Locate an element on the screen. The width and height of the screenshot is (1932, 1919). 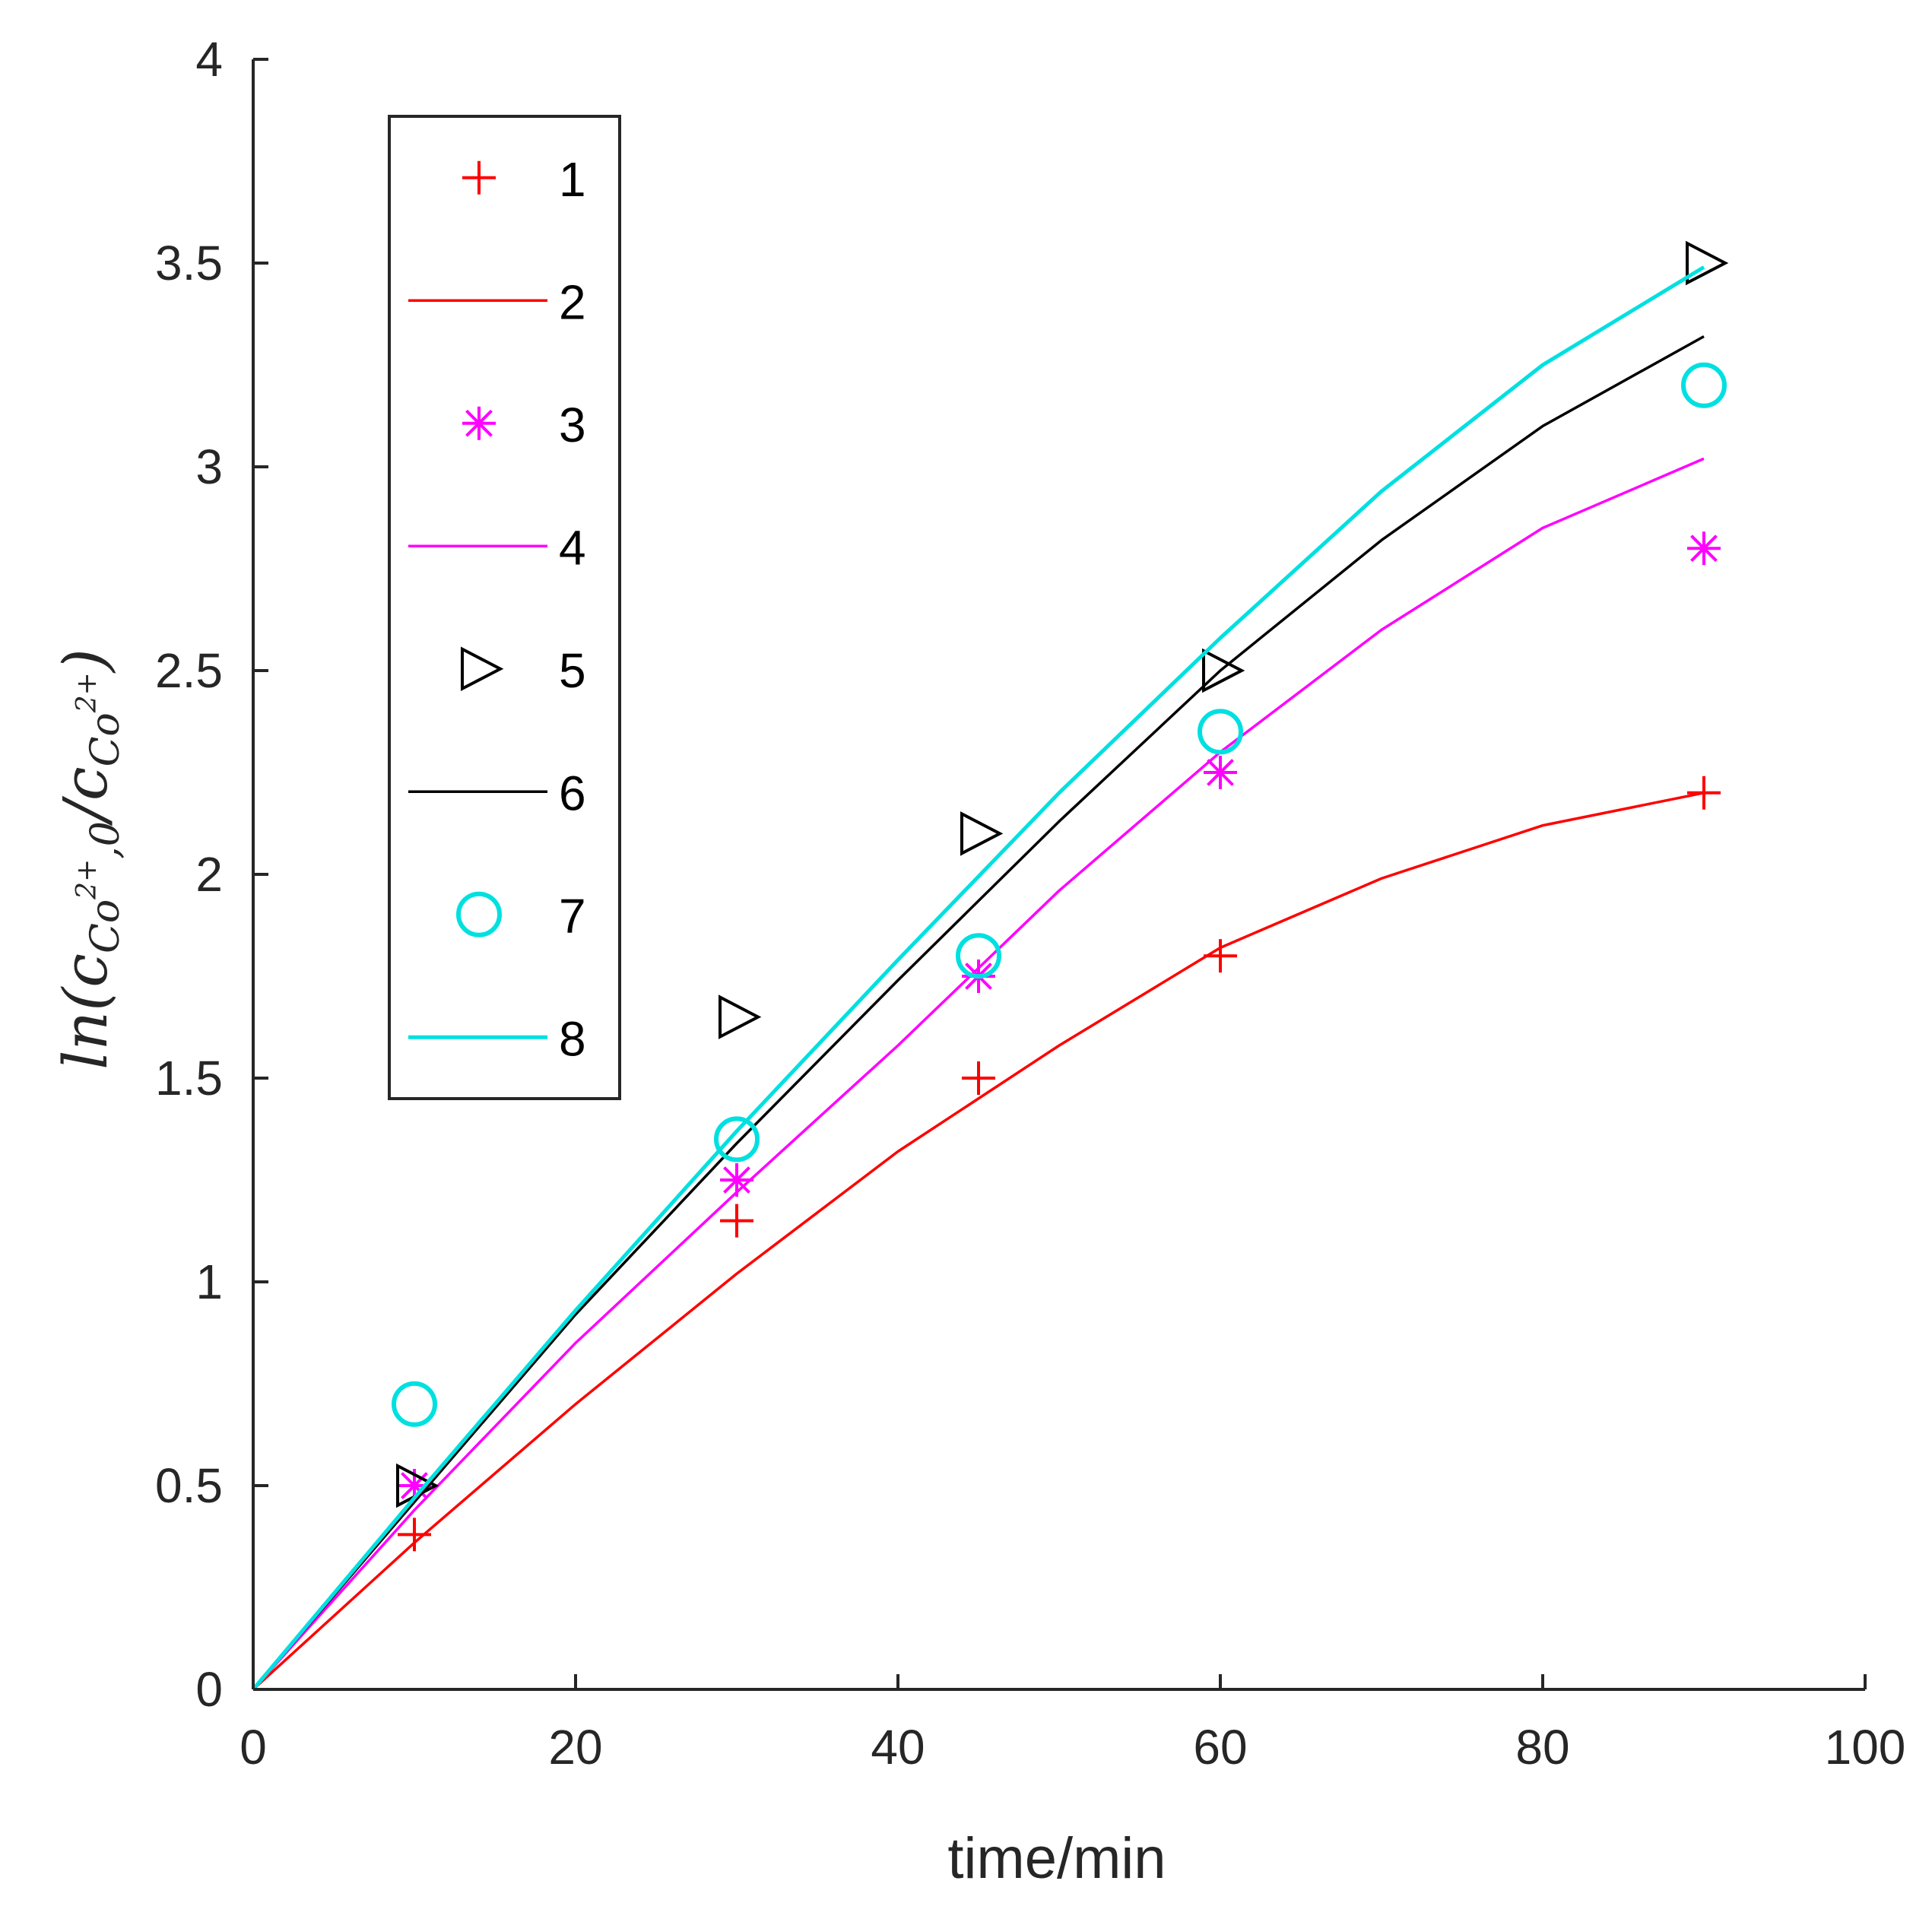
y-tick-label-4: 2 is located at coordinates (209, 874).